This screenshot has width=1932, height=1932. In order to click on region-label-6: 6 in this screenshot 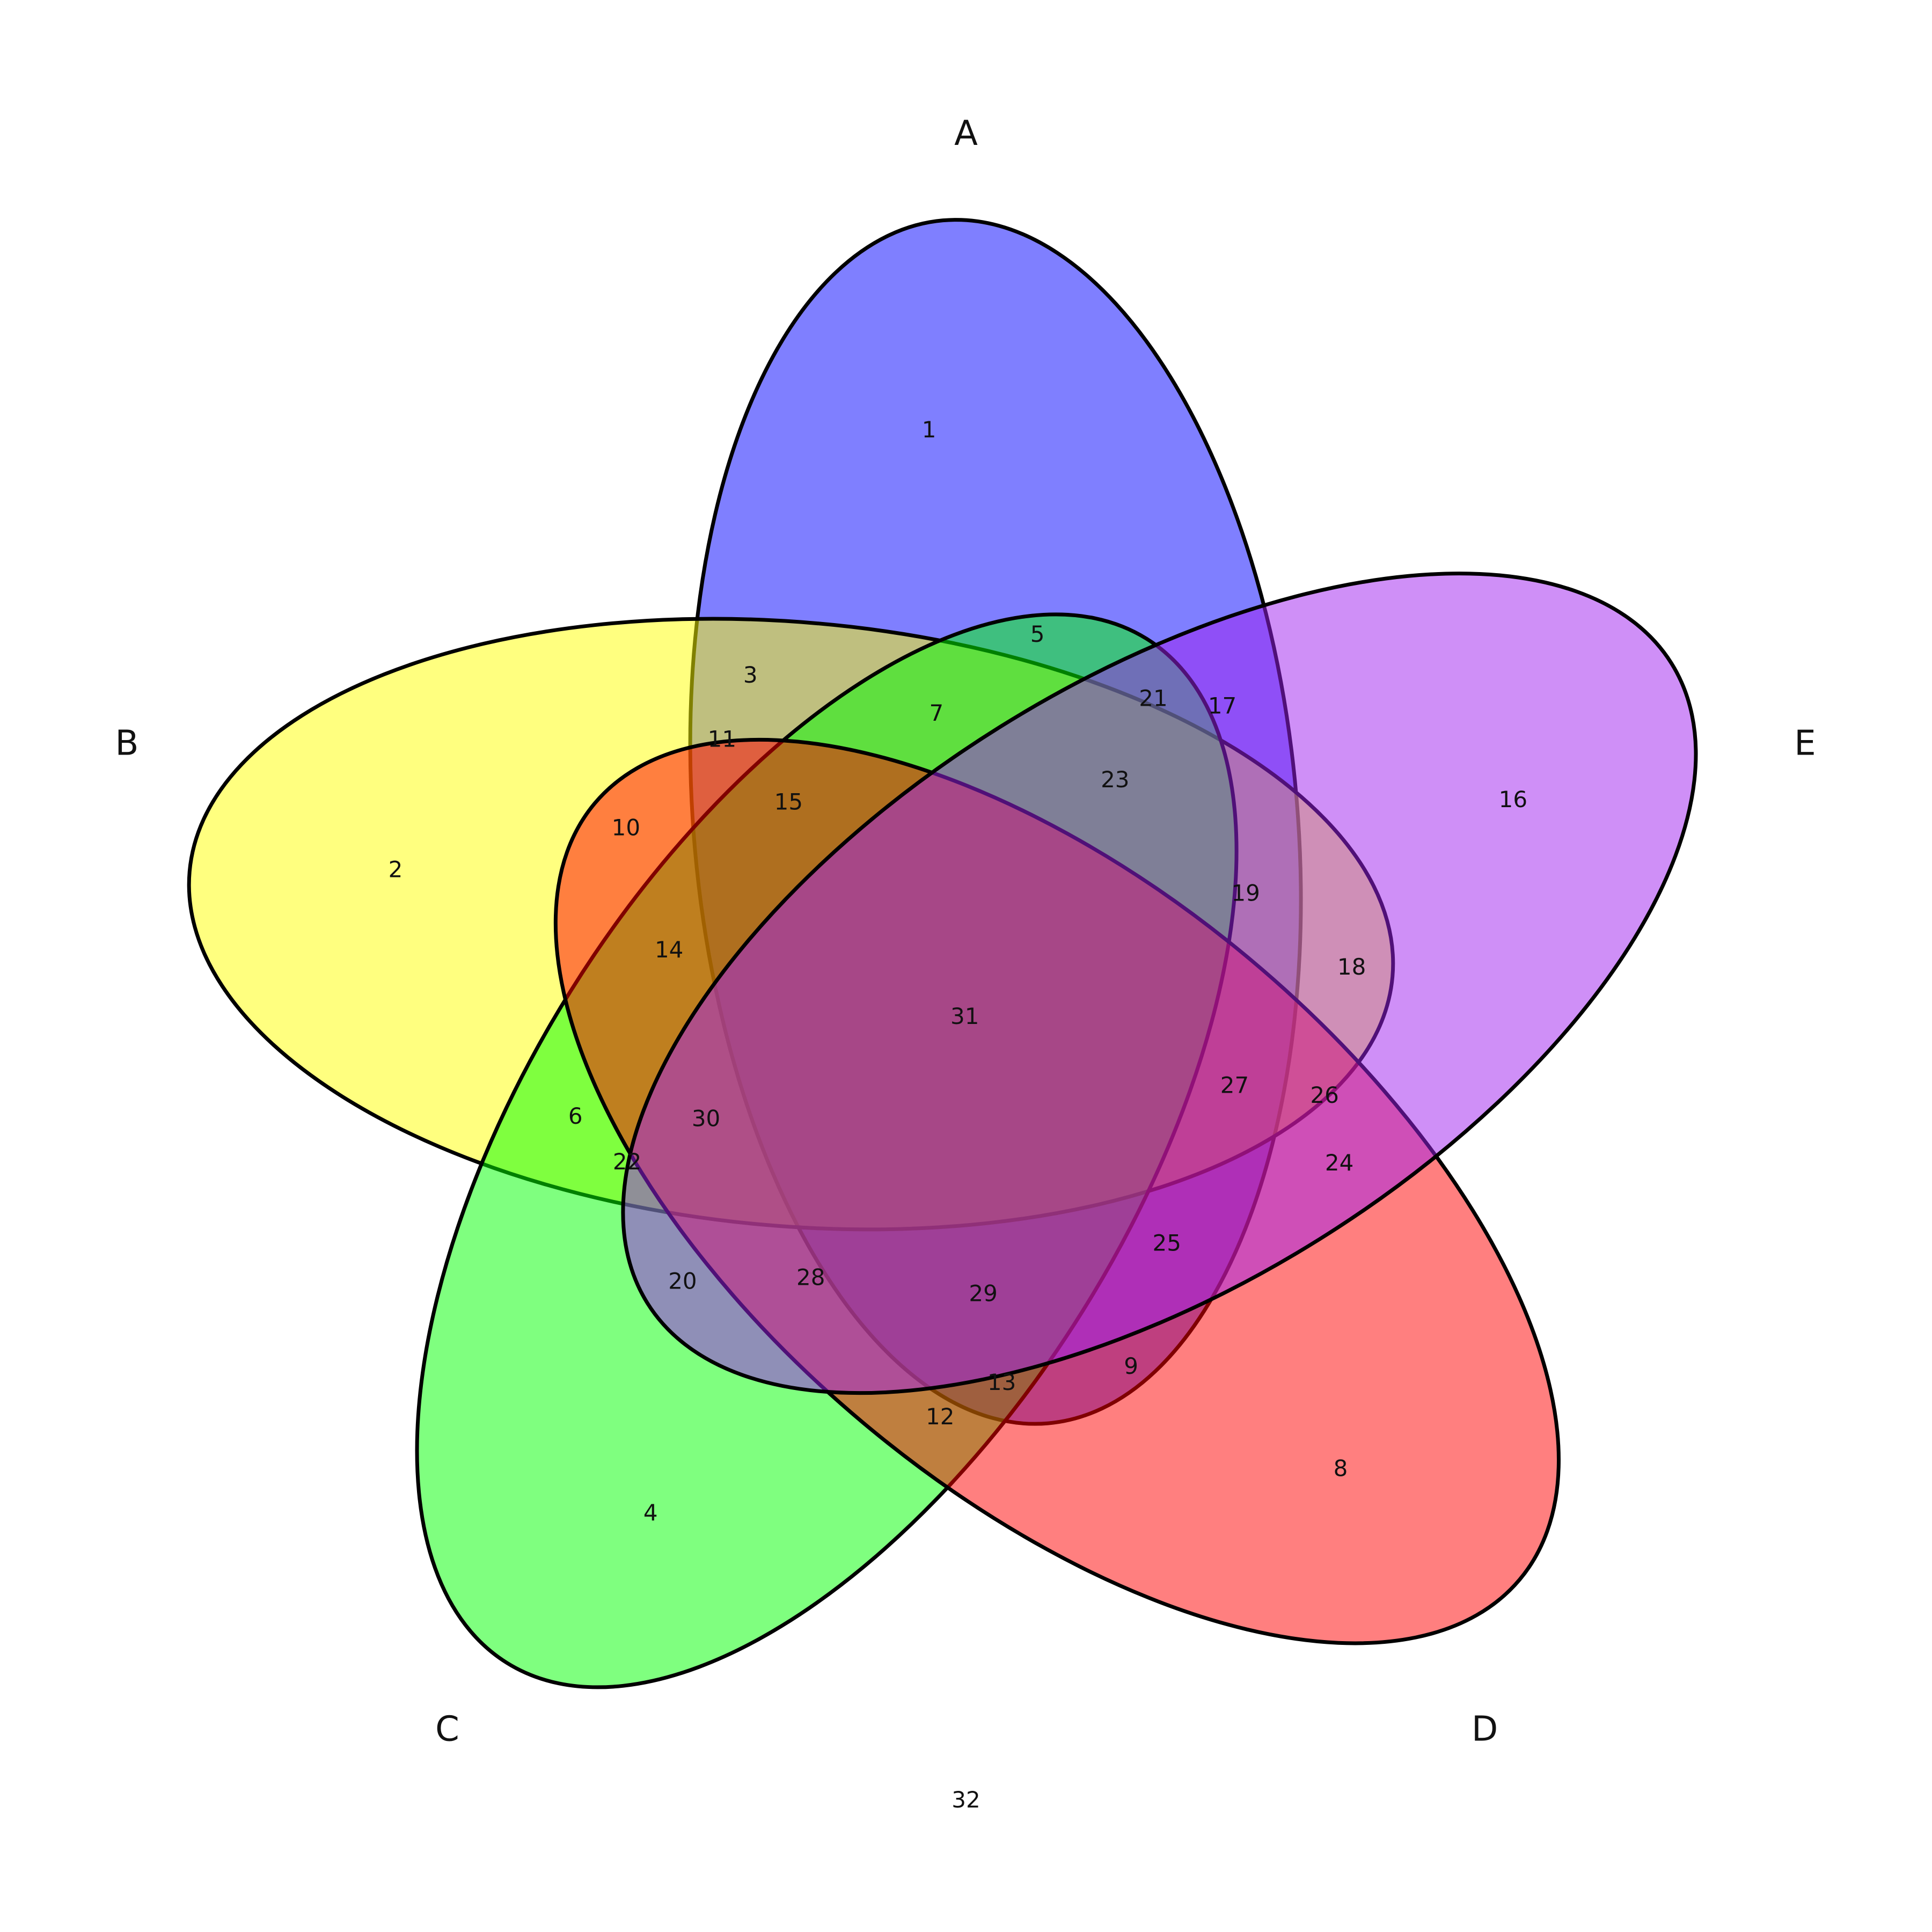, I will do `click(575, 1116)`.